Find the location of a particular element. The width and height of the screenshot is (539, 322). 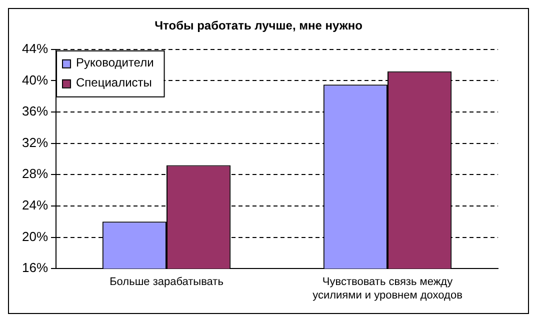

y-tick-label: 36% is located at coordinates (35, 111).